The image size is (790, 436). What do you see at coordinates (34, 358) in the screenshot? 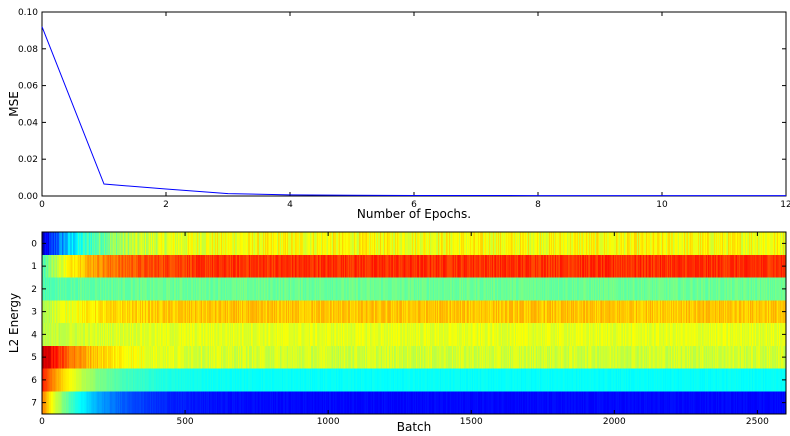
I see `heatmap-ytick-label: 5` at bounding box center [34, 358].